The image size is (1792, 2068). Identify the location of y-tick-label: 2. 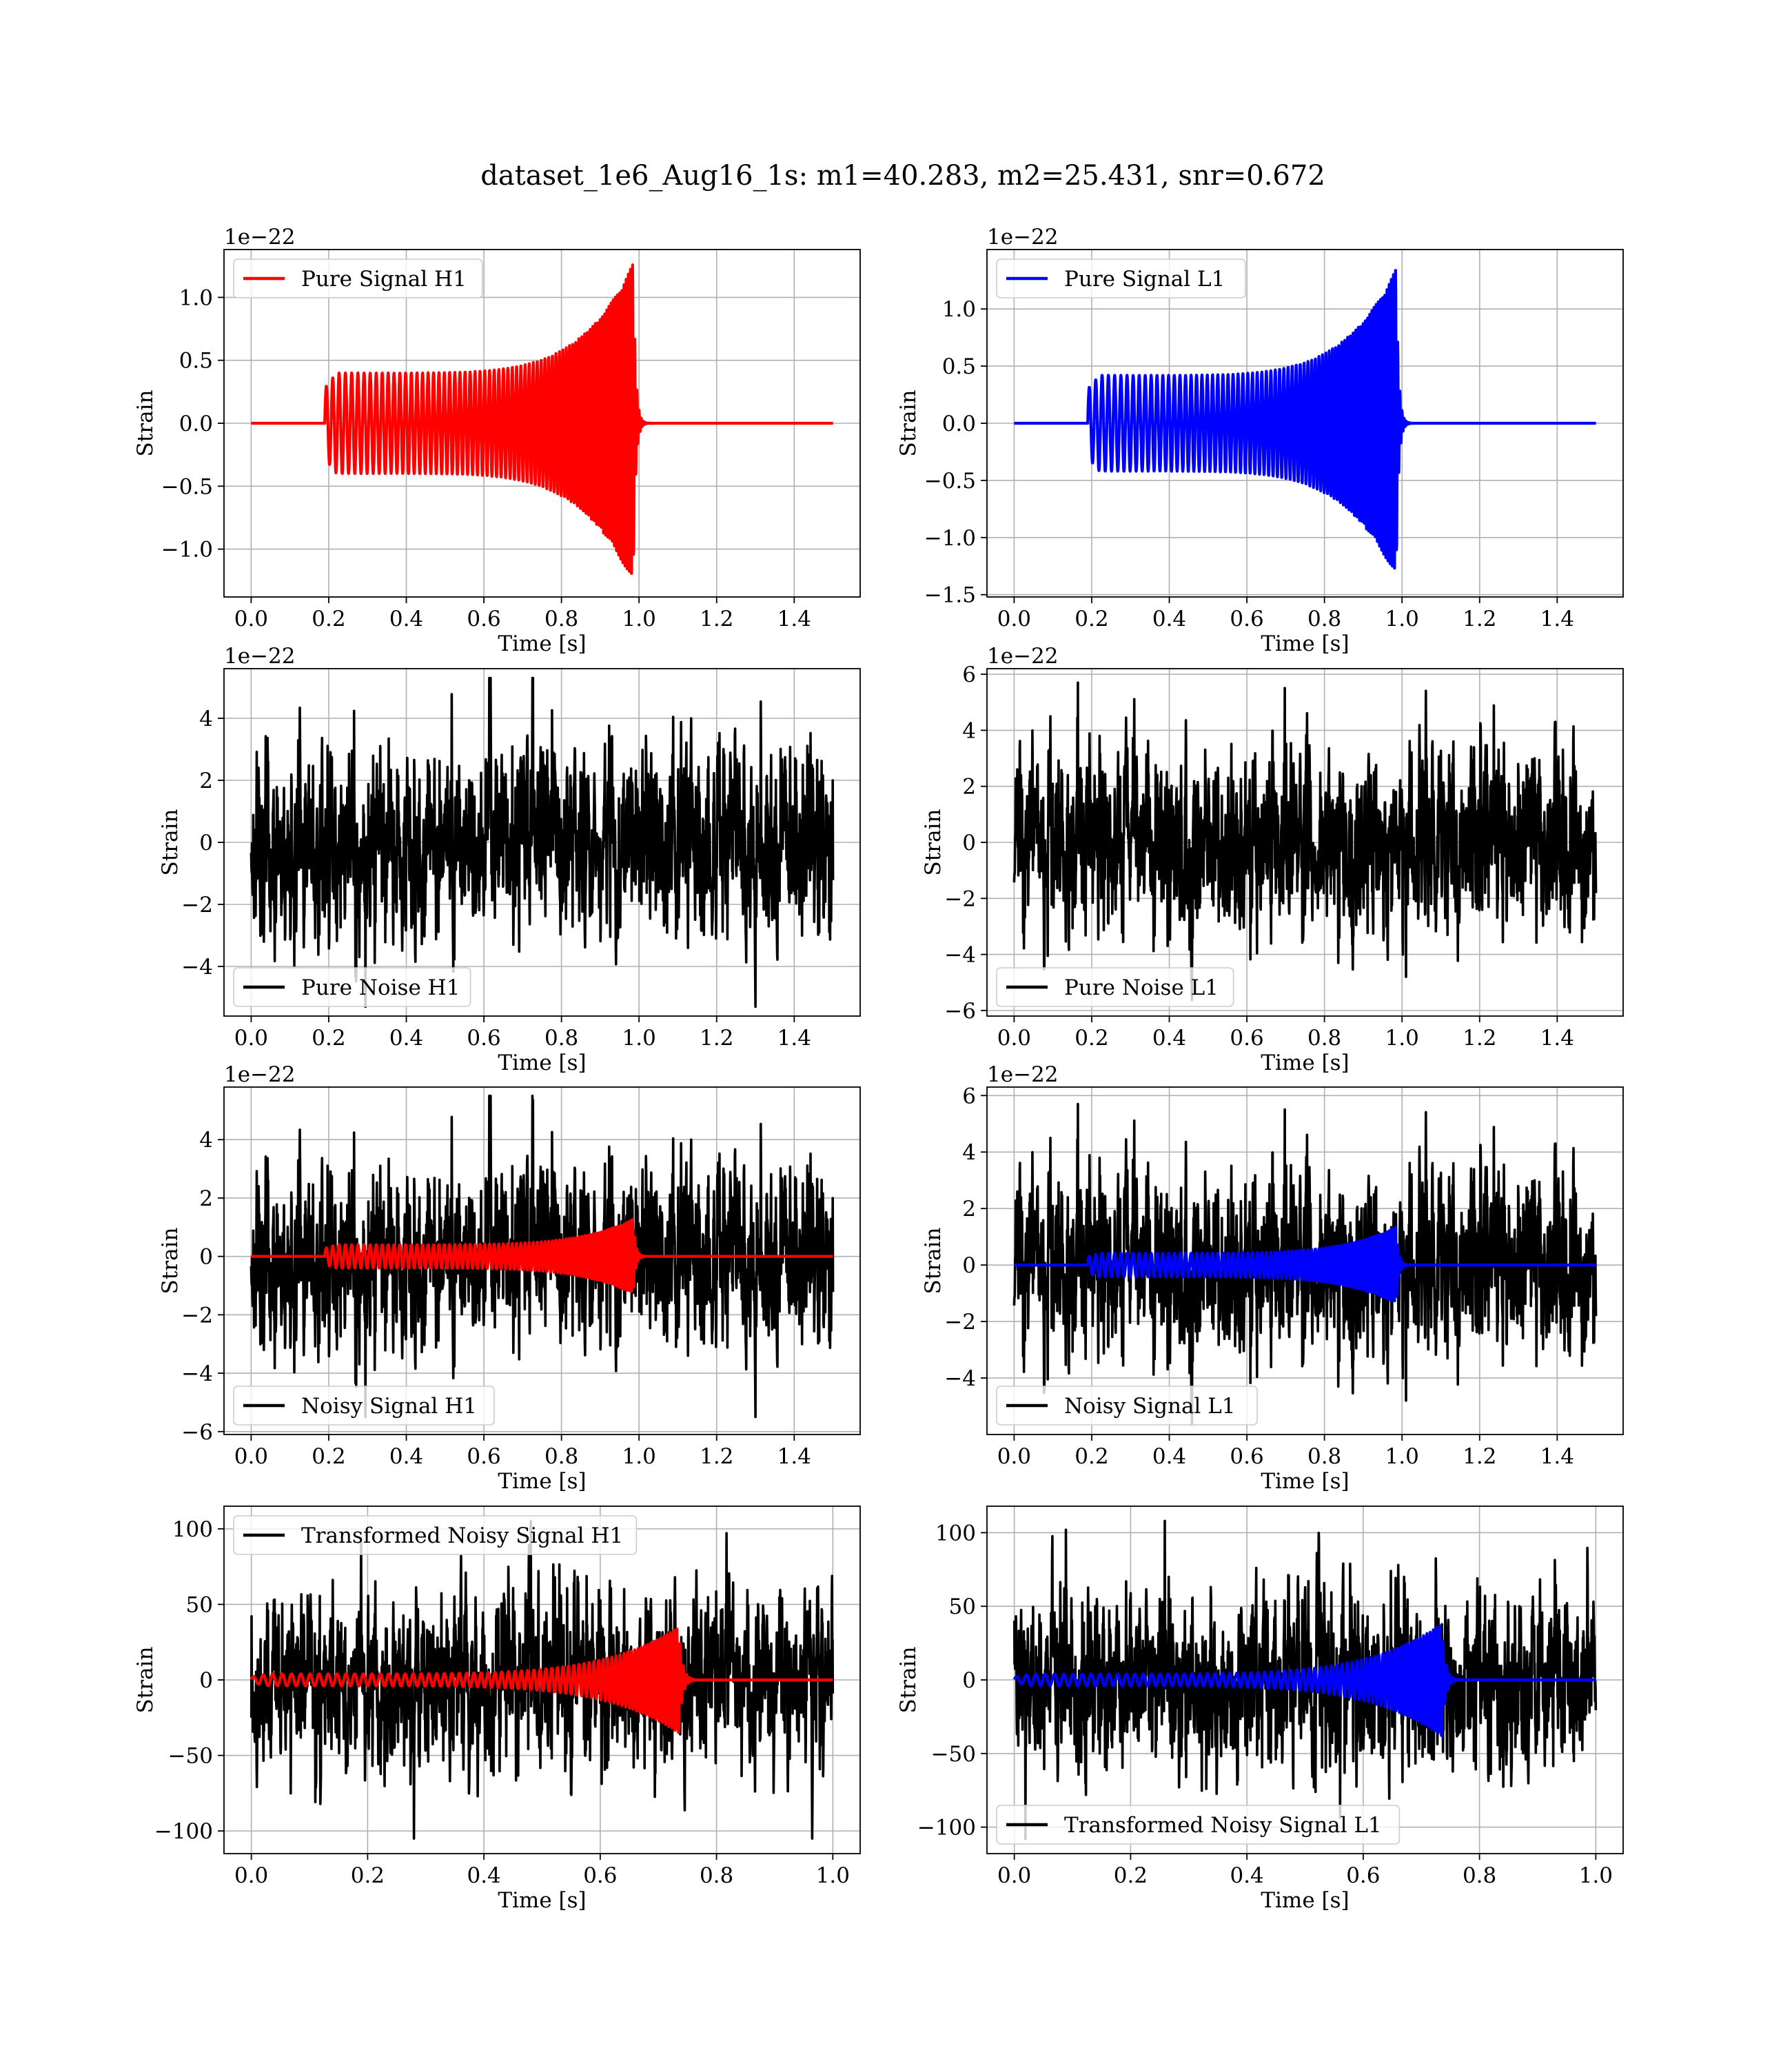
(969, 787).